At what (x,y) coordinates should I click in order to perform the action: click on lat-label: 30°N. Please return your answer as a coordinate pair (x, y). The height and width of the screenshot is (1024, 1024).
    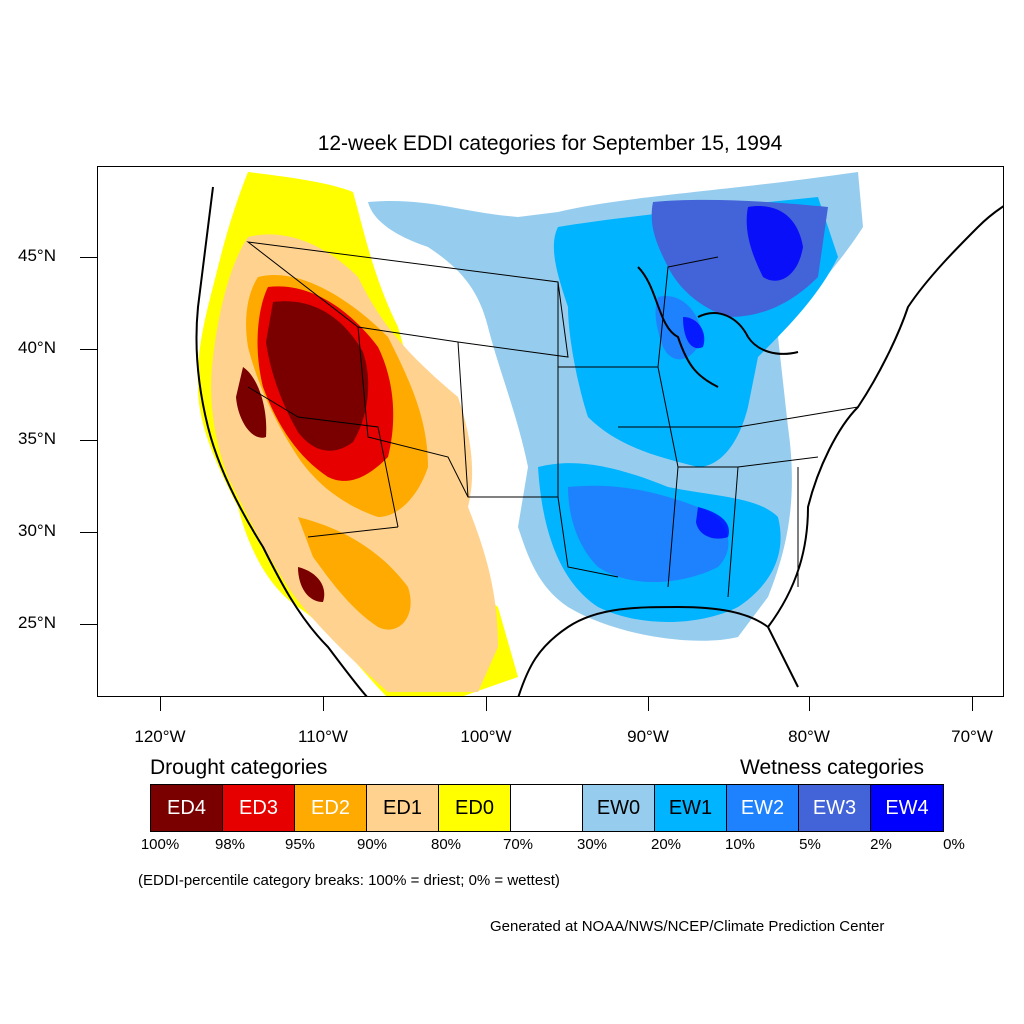
    Looking at the image, I should click on (37, 530).